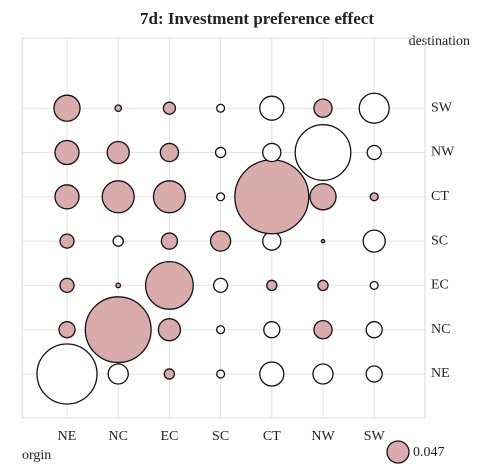 Image resolution: width=478 pixels, height=466 pixels. I want to click on x-tick-label: SW, so click(375, 436).